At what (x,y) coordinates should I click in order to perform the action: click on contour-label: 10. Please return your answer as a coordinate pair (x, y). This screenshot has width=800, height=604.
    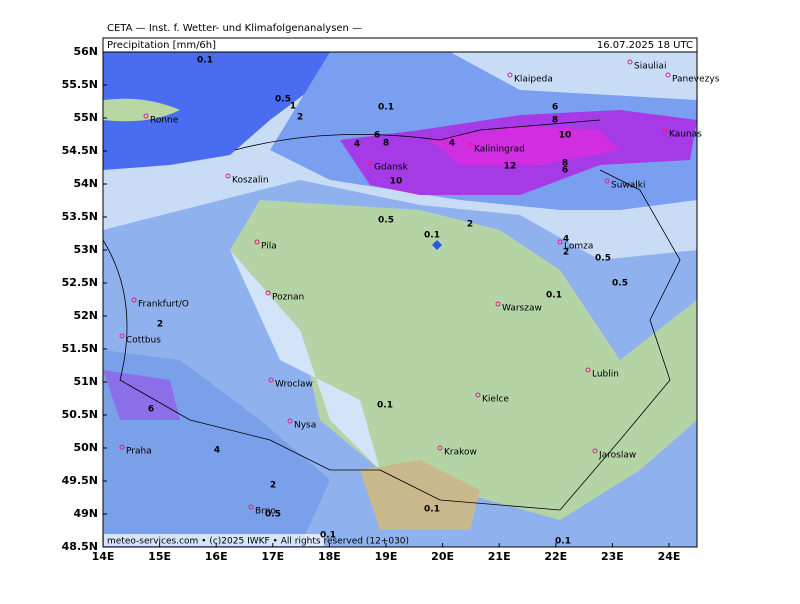
    Looking at the image, I should click on (565, 136).